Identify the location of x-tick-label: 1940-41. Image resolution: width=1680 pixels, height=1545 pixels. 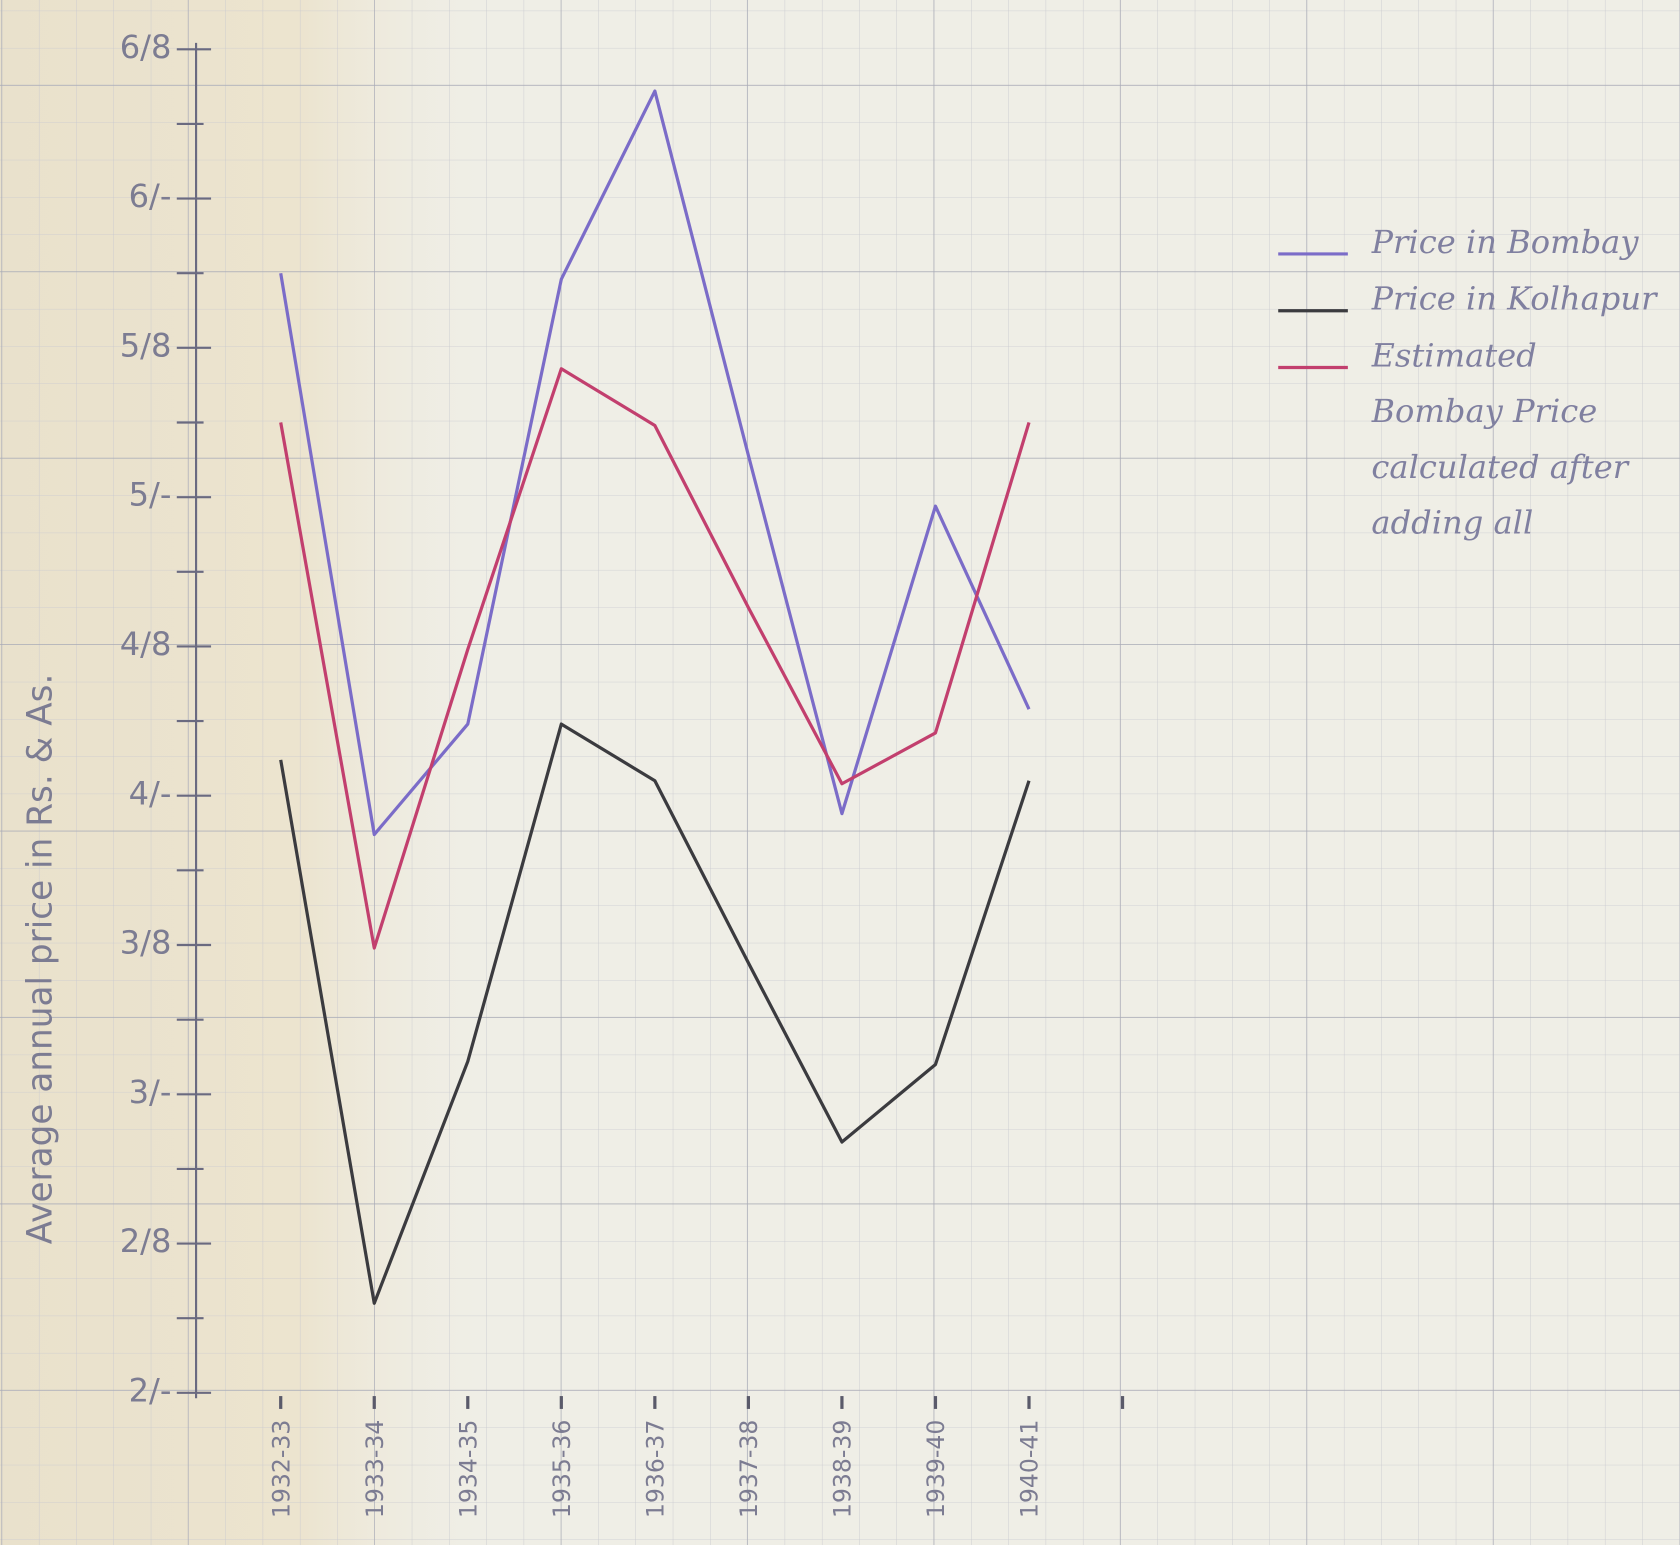
(1030, 1469).